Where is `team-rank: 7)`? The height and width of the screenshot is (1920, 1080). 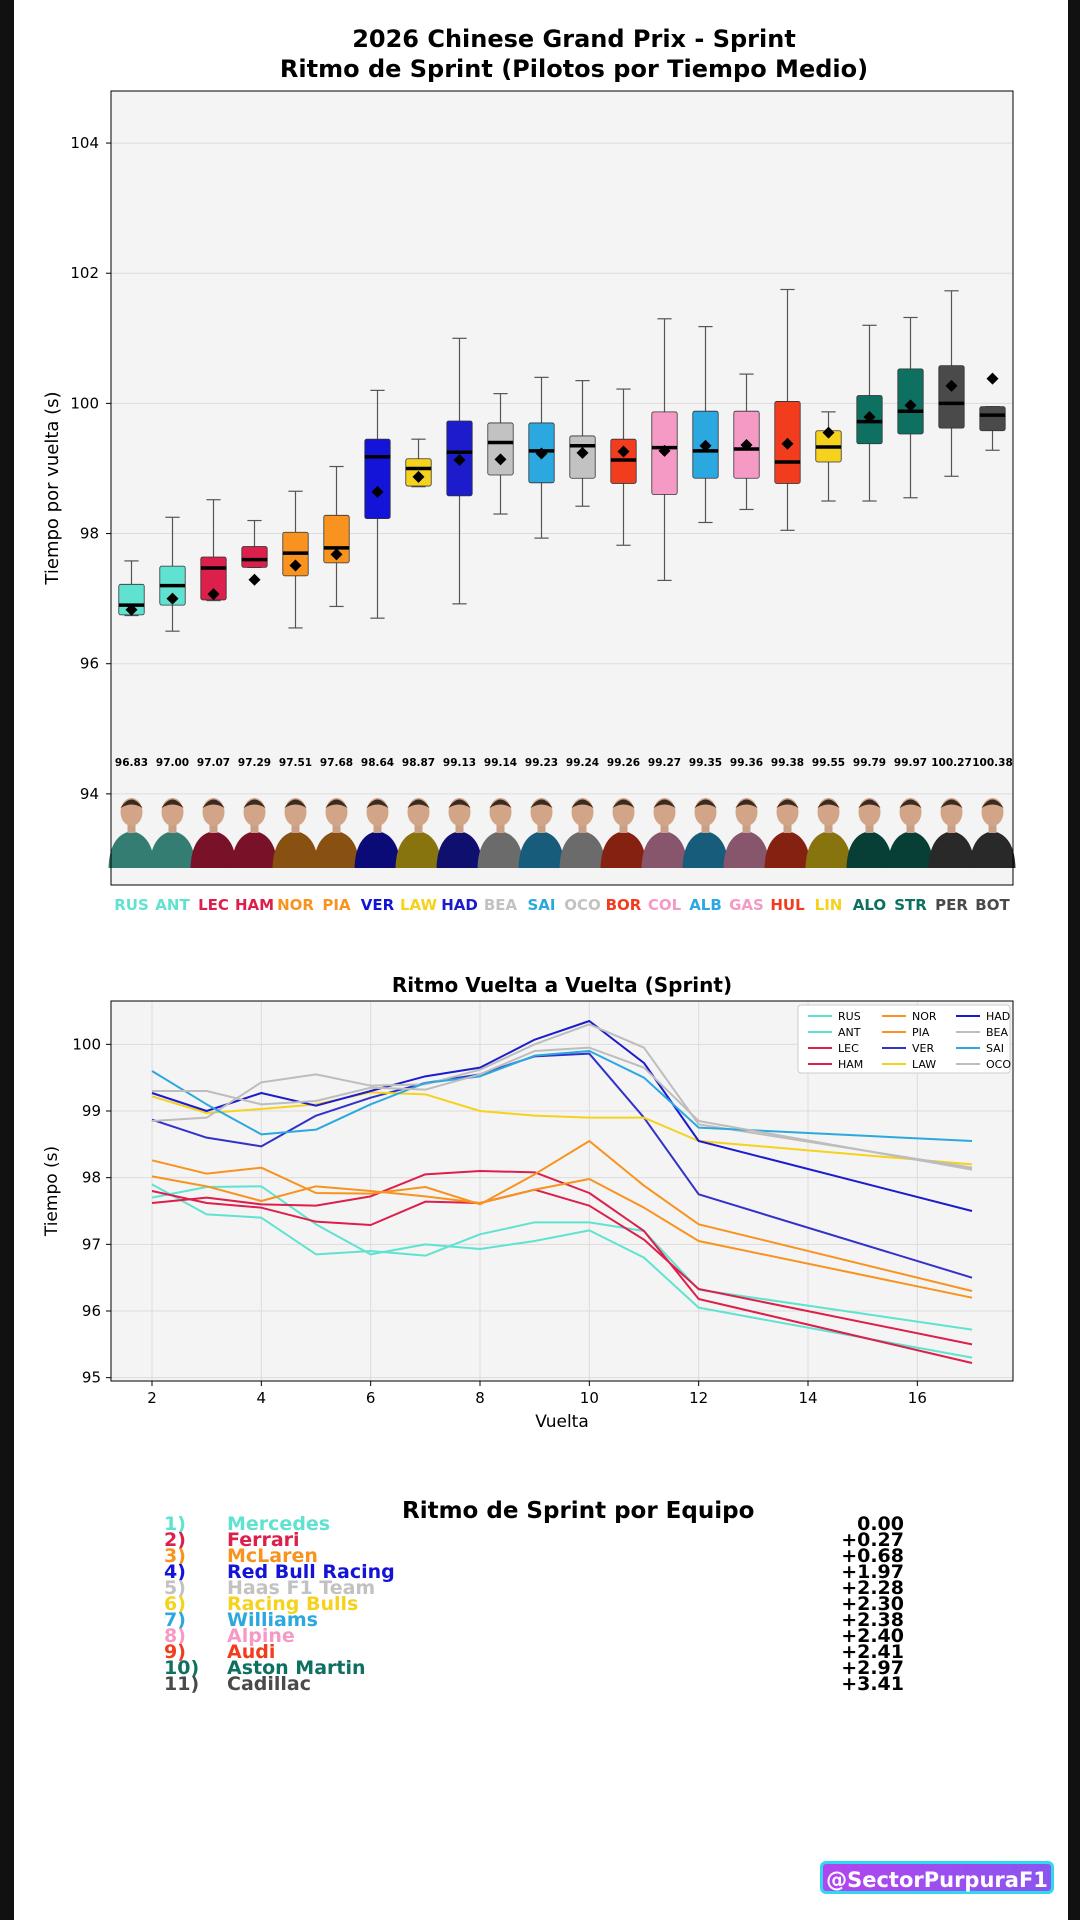 team-rank: 7) is located at coordinates (175, 1620).